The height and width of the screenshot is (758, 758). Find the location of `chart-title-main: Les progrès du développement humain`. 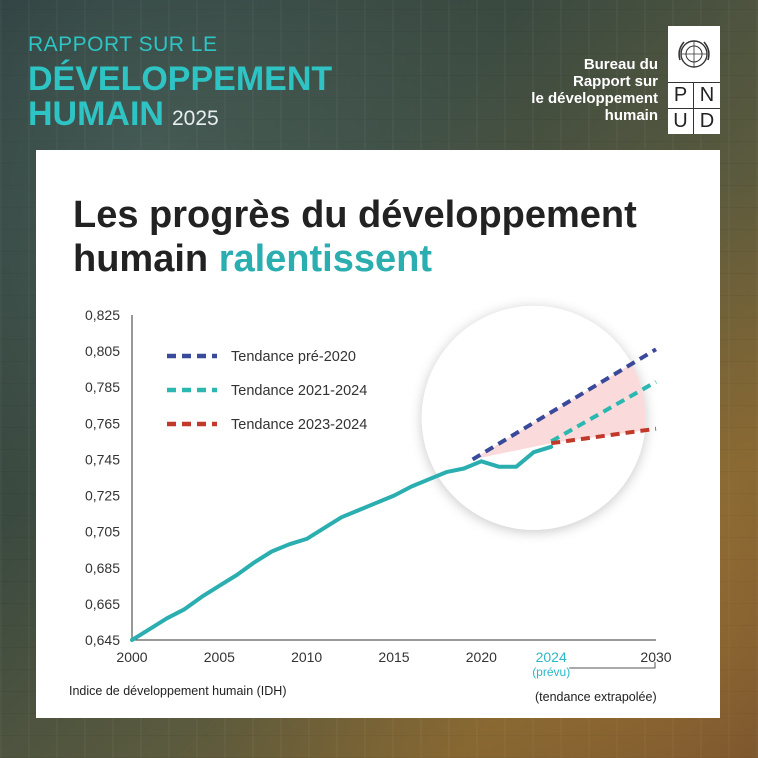

chart-title-main: Les progrès du développement humain is located at coordinates (355, 237).